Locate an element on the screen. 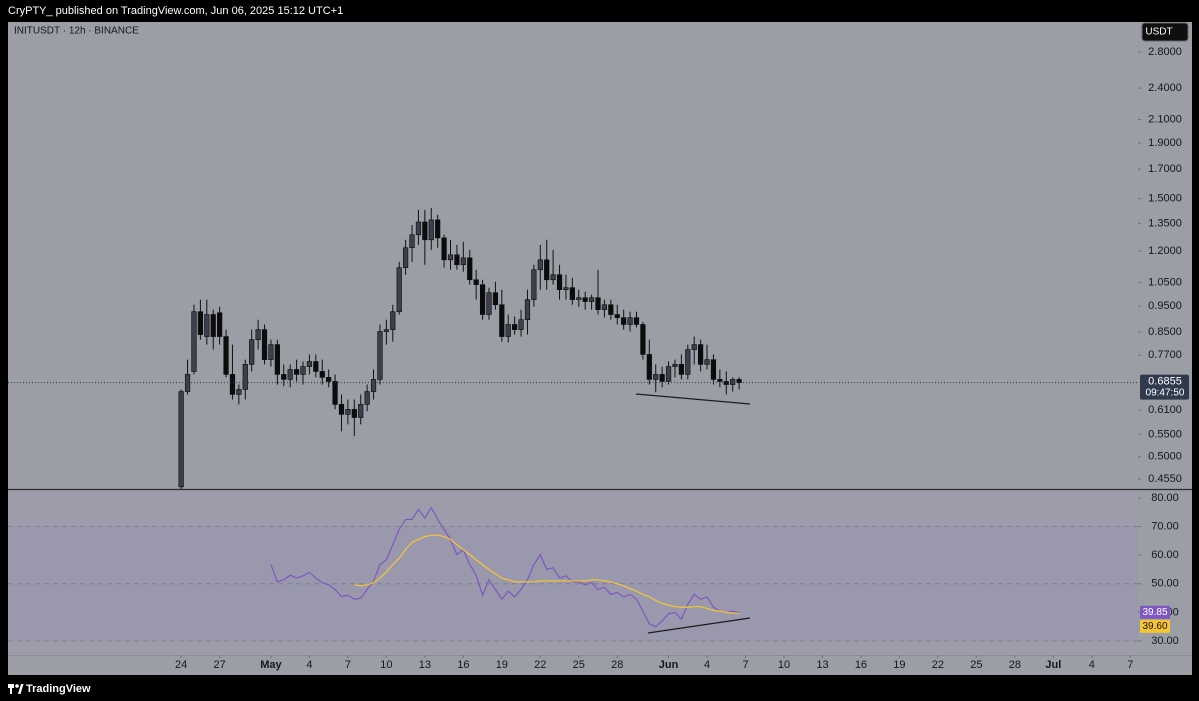  last-price-label: 0.6855 is located at coordinates (1165, 382).